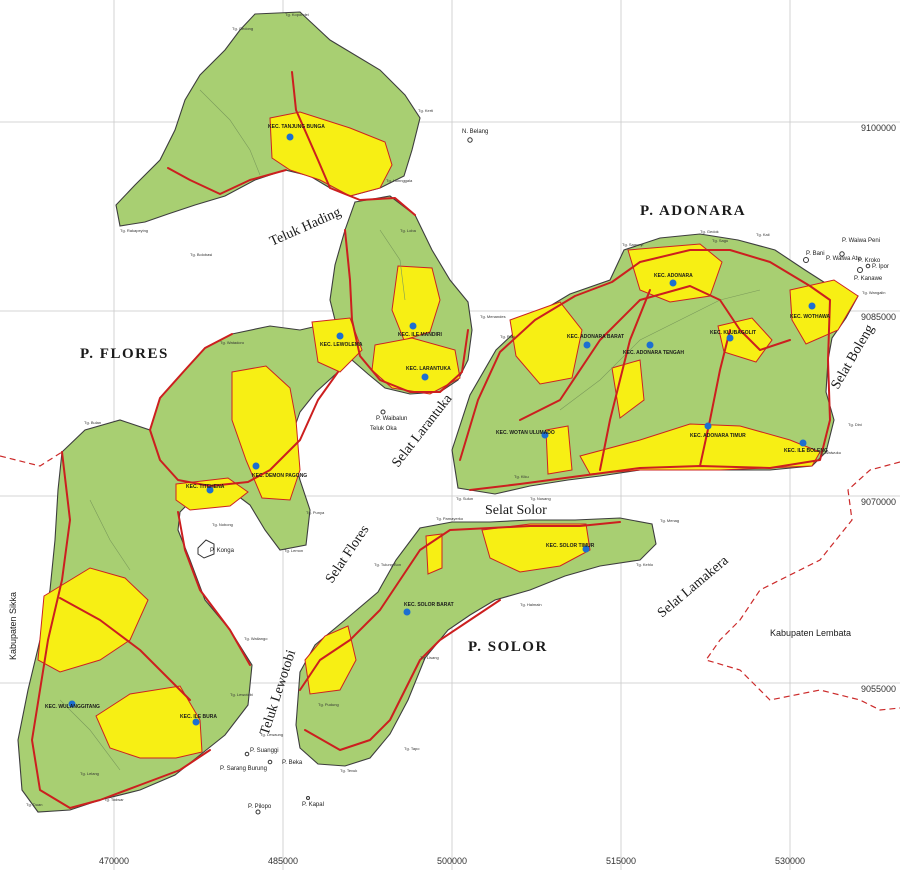  What do you see at coordinates (559, 450) in the screenshot?
I see `zone-wotan-ulumado` at bounding box center [559, 450].